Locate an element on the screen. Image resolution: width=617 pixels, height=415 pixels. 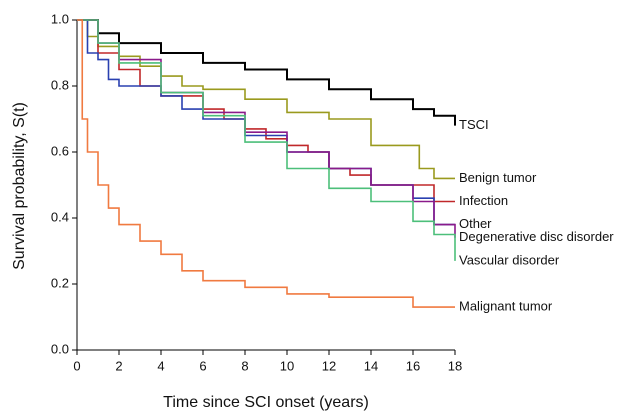
x-tick-label: 12 is located at coordinates (329, 365).